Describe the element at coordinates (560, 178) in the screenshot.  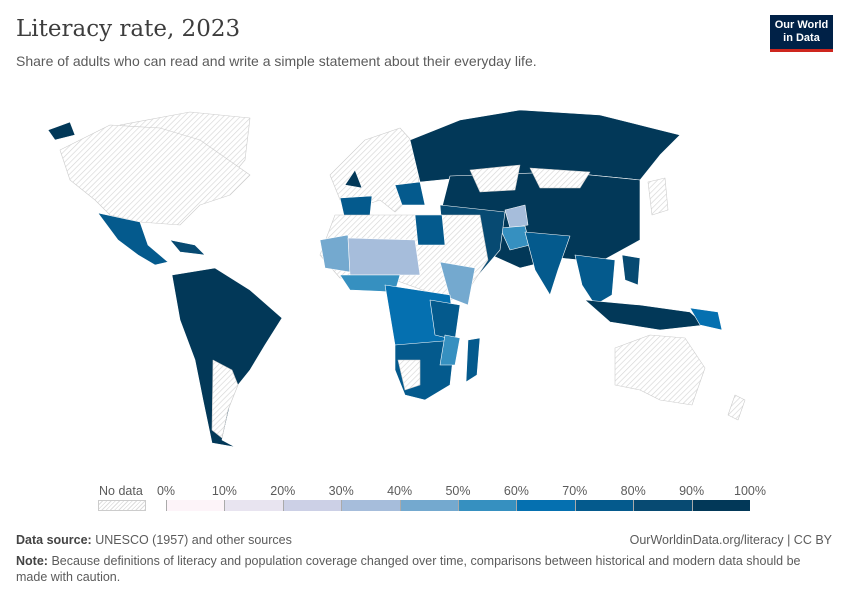
I see `region-mongolia` at that location.